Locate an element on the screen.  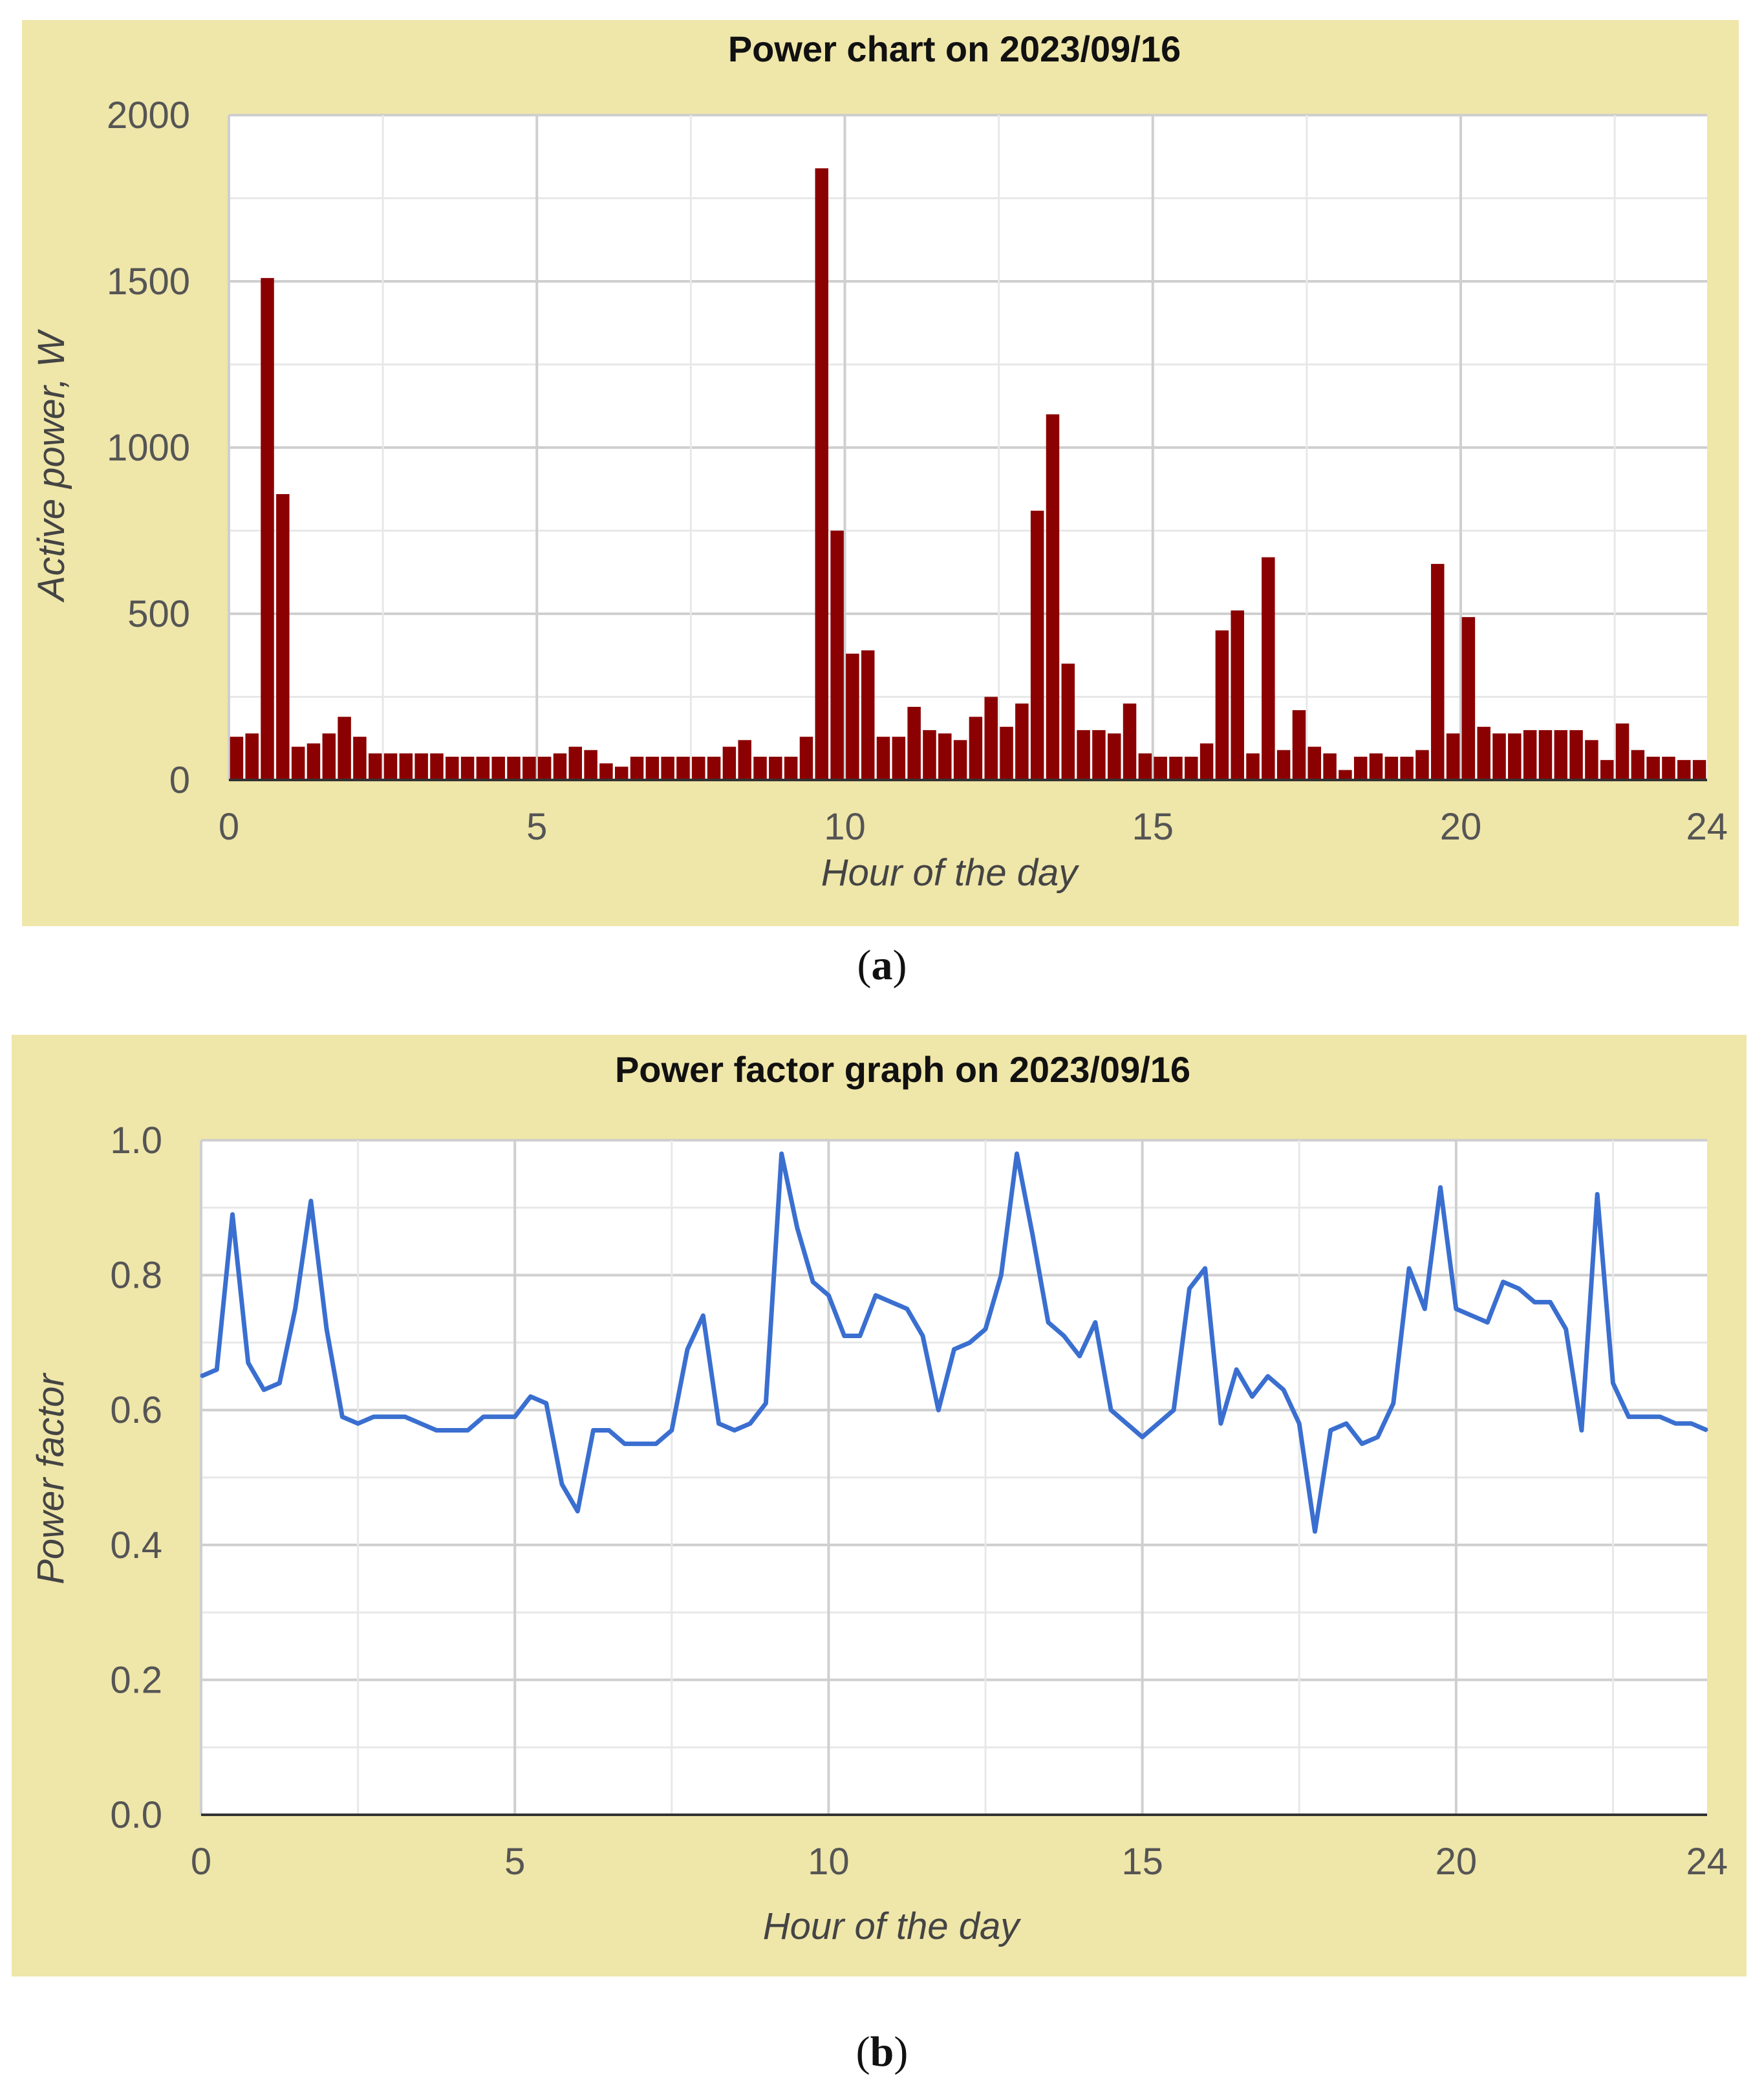
chart-title: Power chart on 2023/09/16 is located at coordinates (954, 48).